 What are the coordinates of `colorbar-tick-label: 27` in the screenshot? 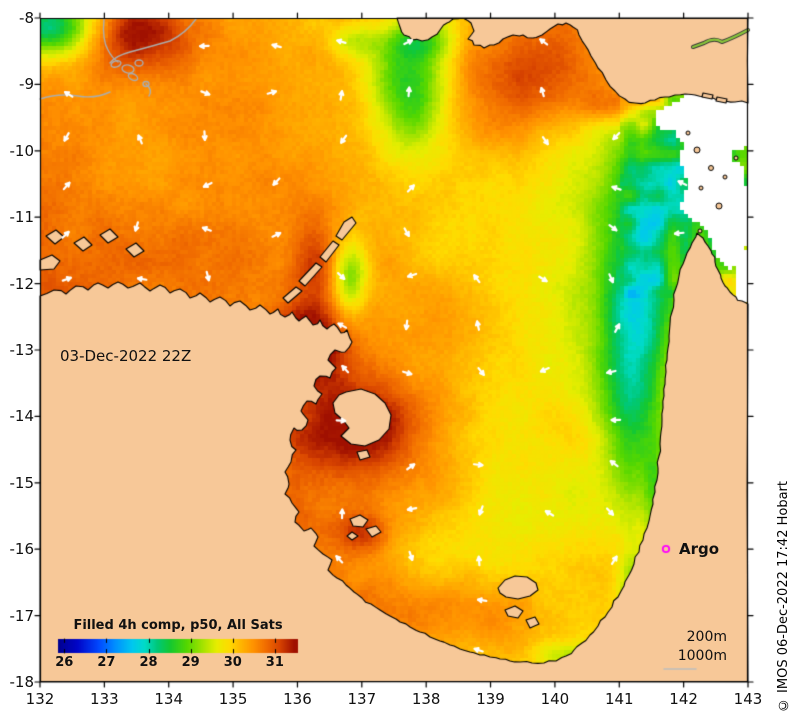 It's located at (106, 662).